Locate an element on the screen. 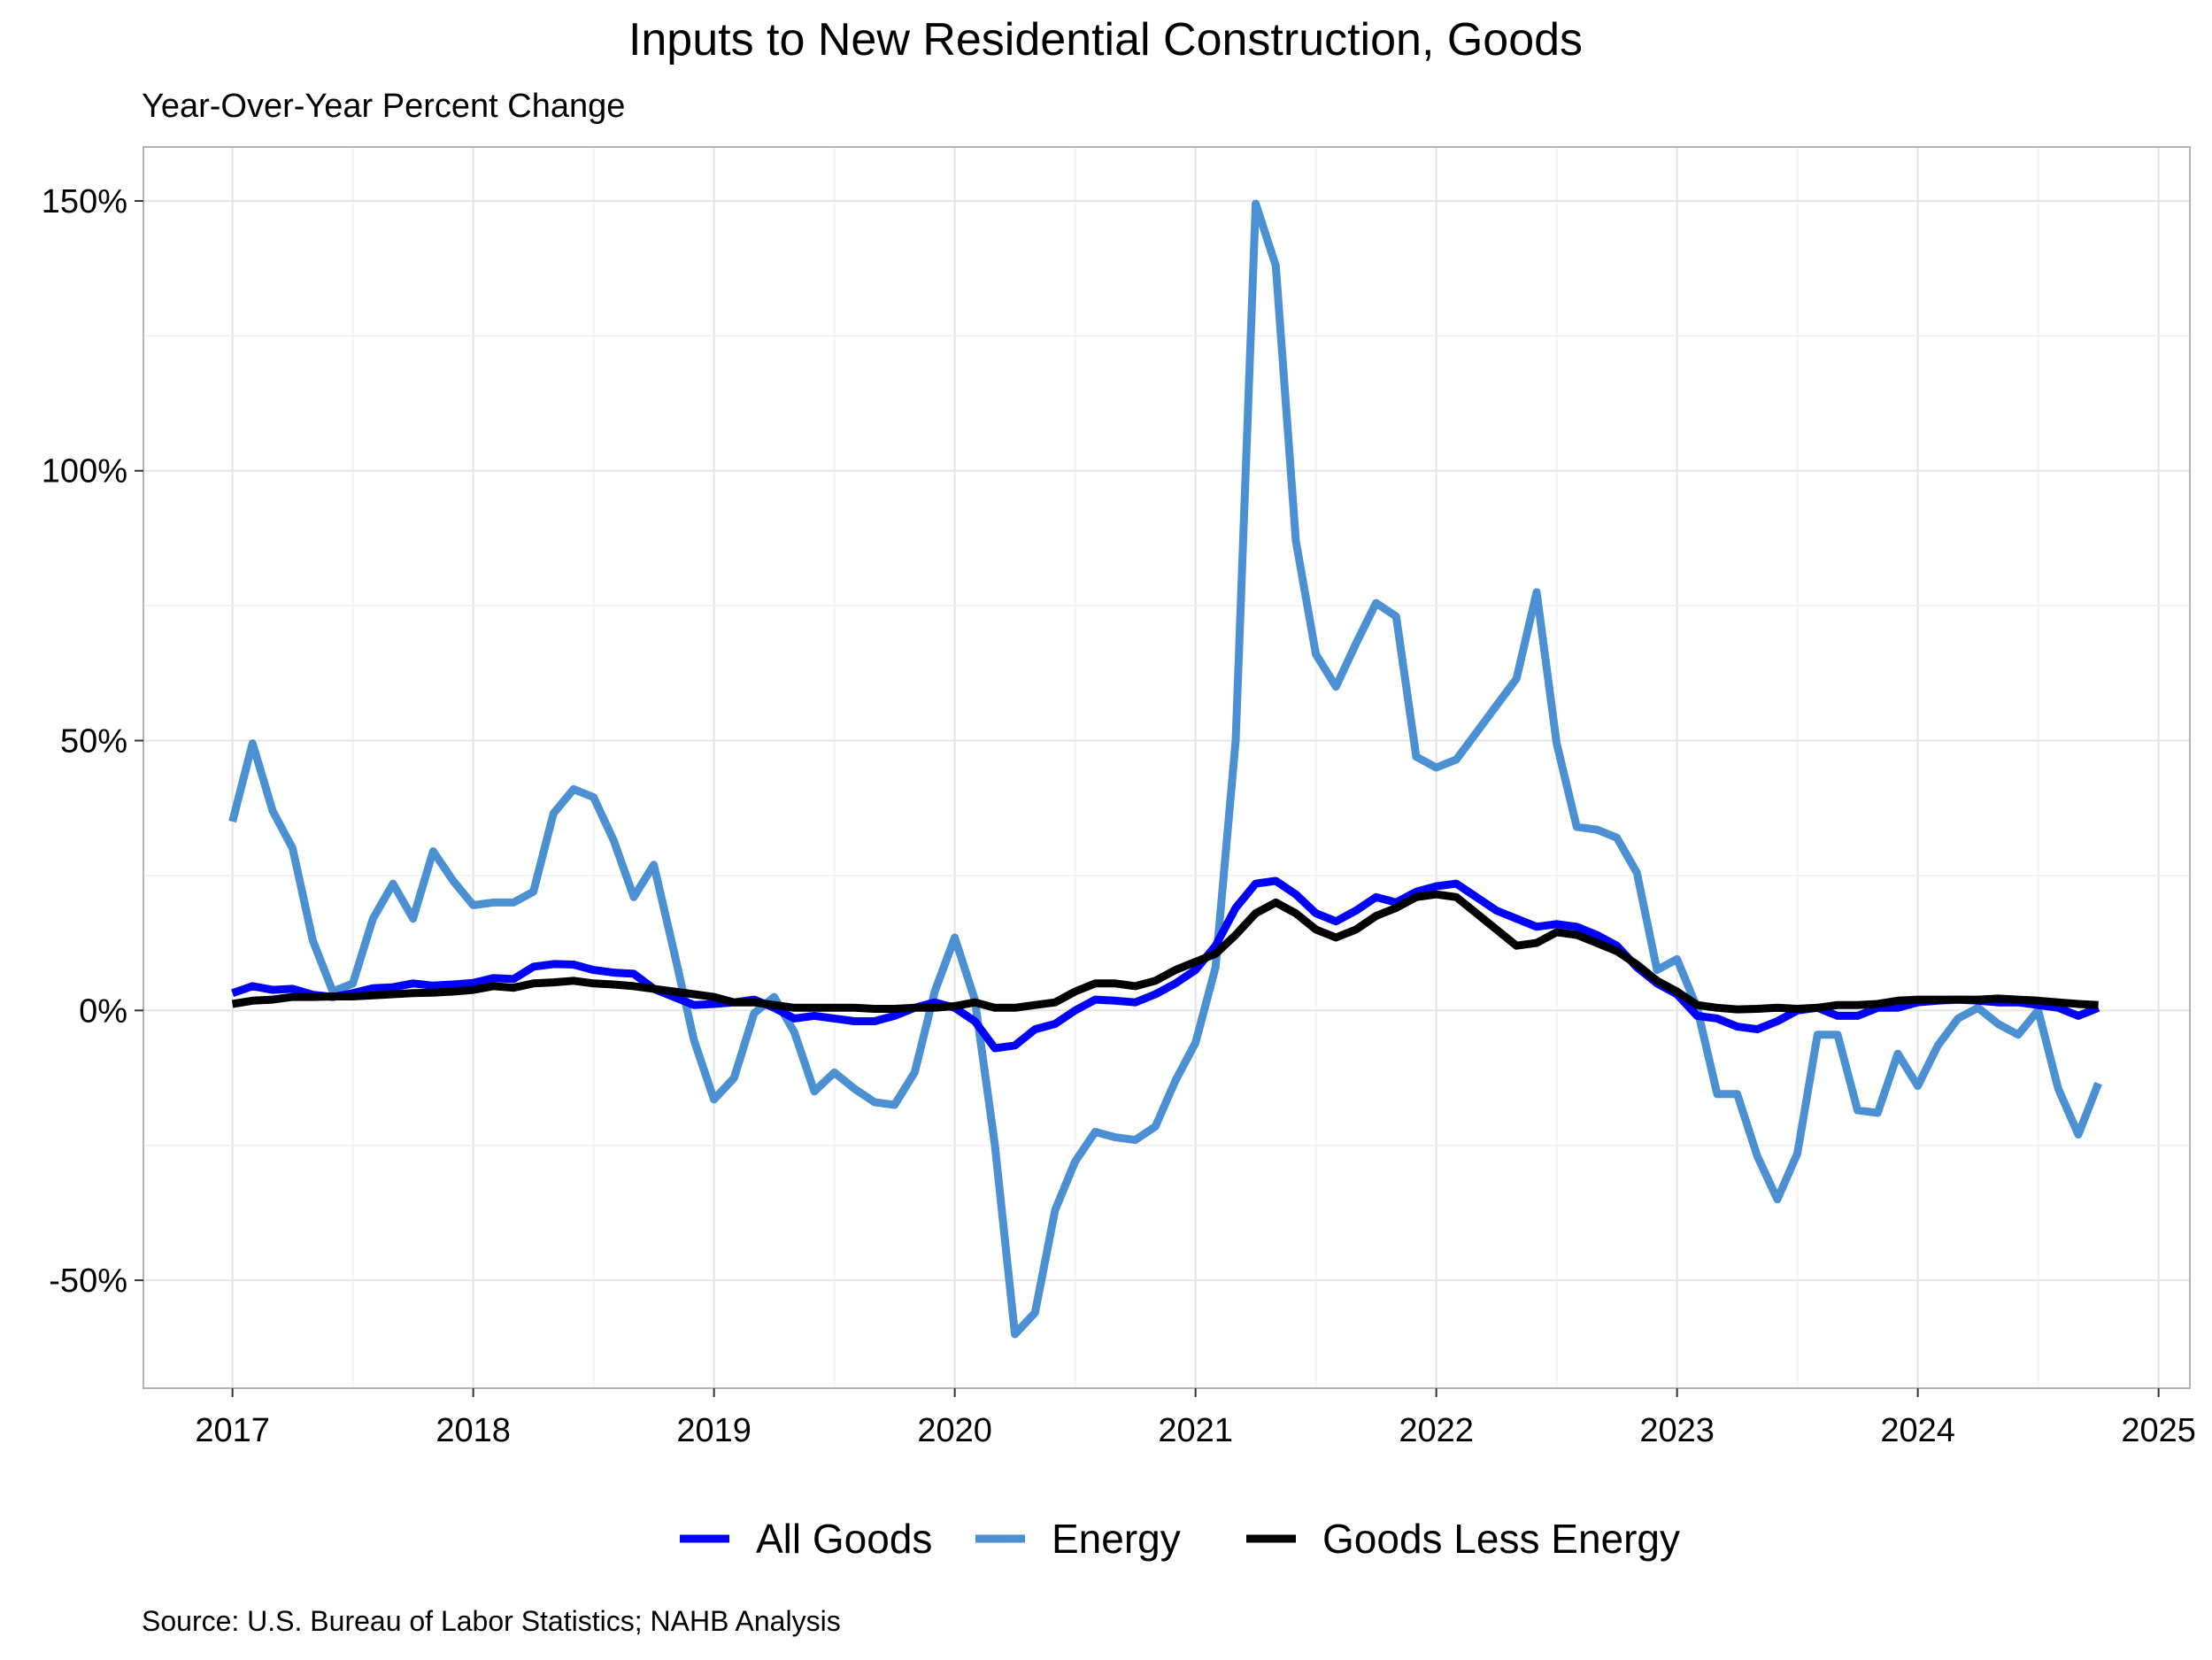 The width and height of the screenshot is (2212, 1660). legend: All Goods Energy Goods Less Energy is located at coordinates (1180, 1539).